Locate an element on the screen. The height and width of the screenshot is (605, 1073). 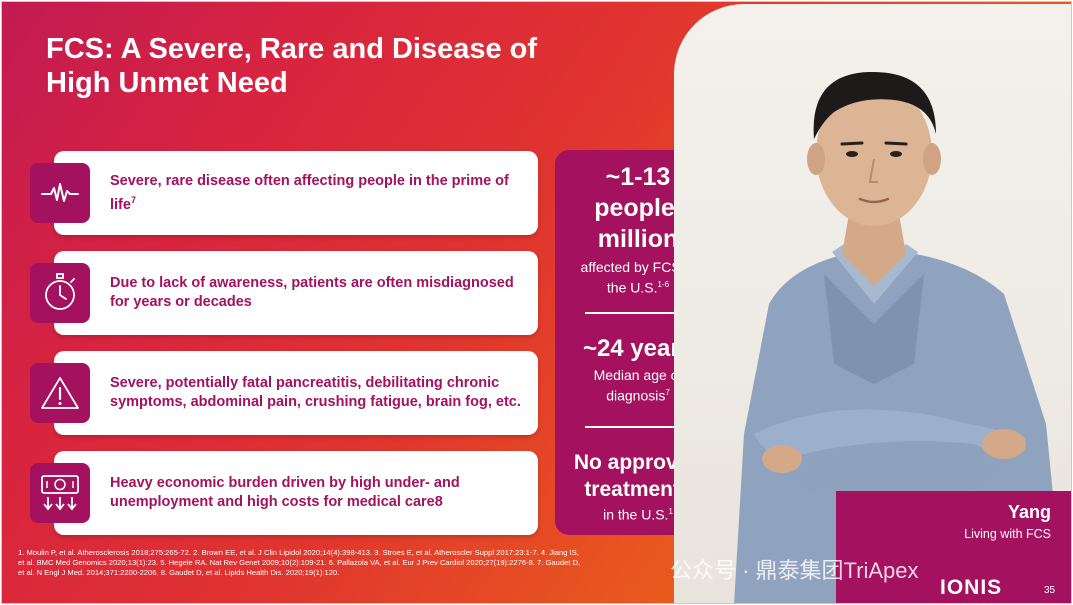
patient-caption: Living with FCS is located at coordinates (1007, 534).